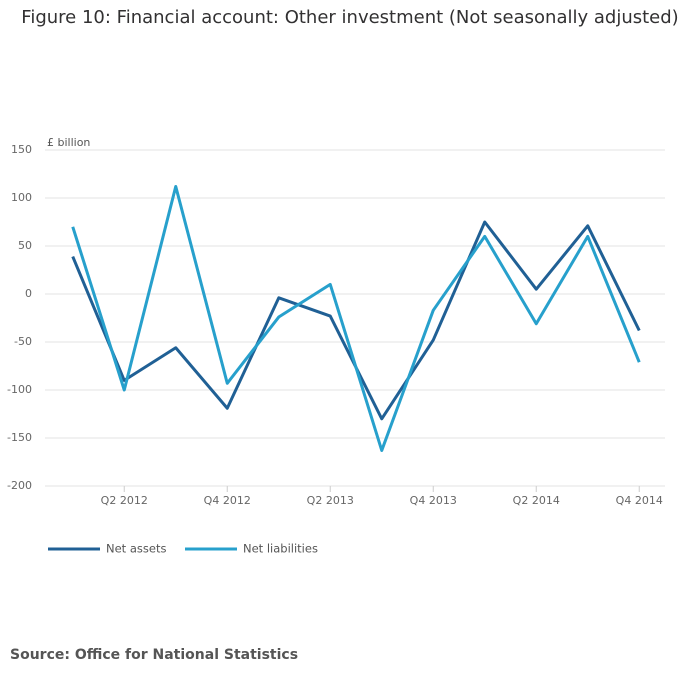 The width and height of the screenshot is (700, 687). Describe the element at coordinates (433, 500) in the screenshot. I see `x-tick-label: Q4 2013` at that location.